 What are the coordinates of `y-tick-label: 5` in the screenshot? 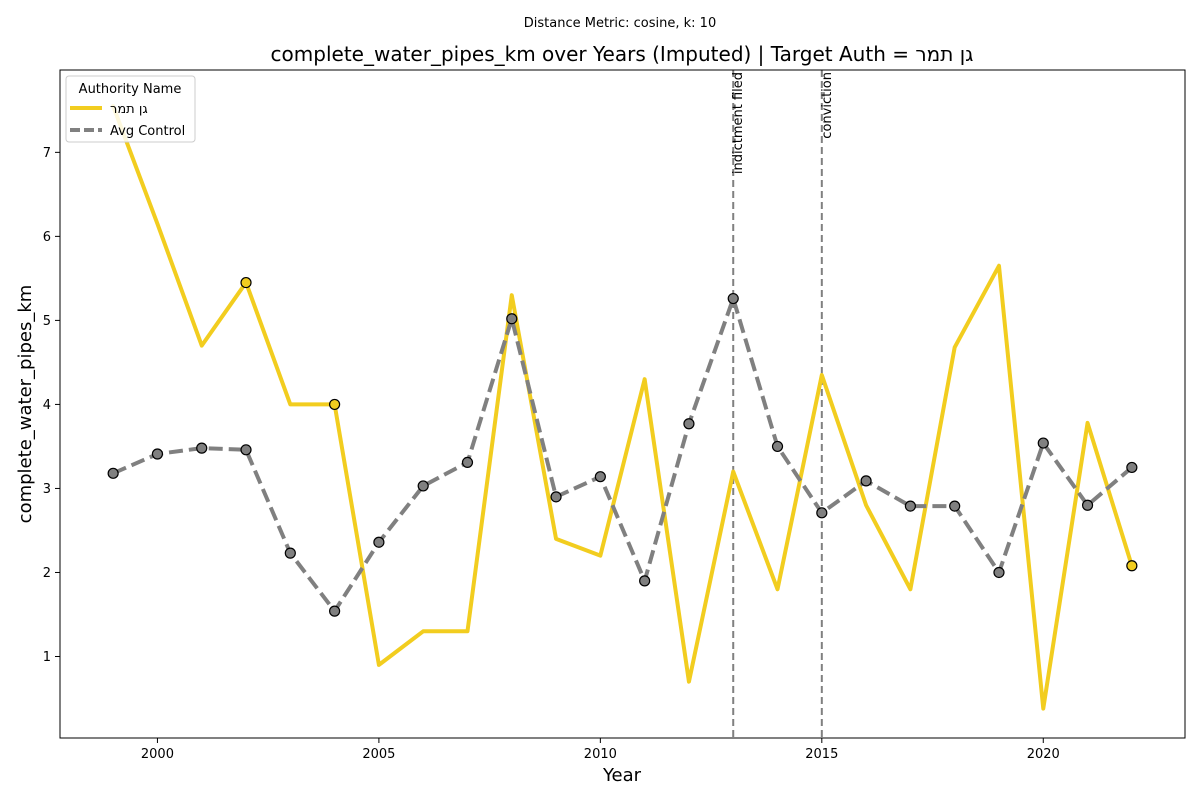 It's located at (47, 321).